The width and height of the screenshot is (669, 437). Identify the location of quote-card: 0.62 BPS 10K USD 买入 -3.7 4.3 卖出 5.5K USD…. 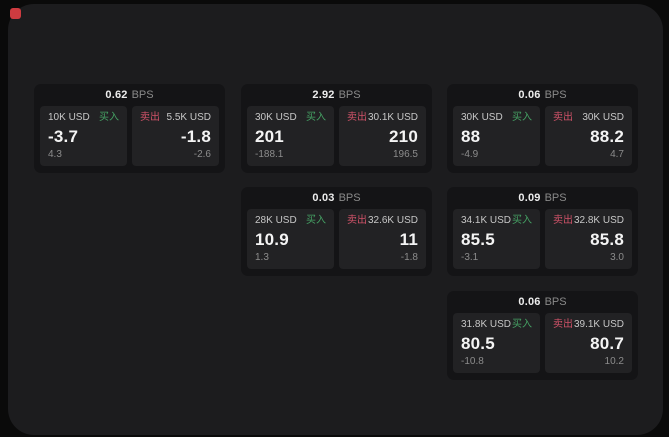
(129, 128).